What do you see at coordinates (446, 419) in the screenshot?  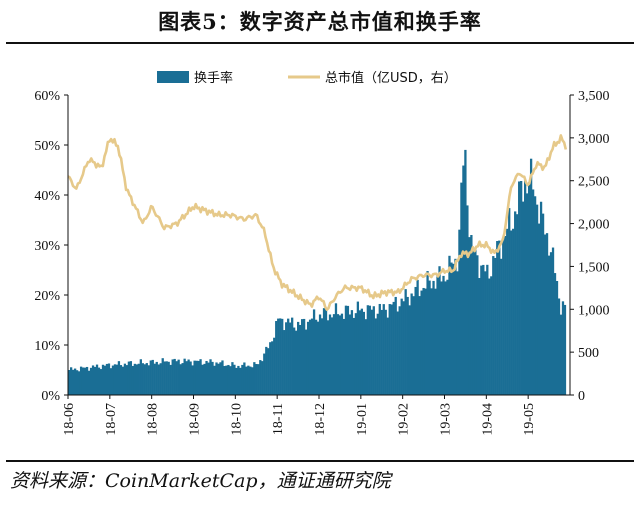 I see `x-tick-label: 19-03` at bounding box center [446, 419].